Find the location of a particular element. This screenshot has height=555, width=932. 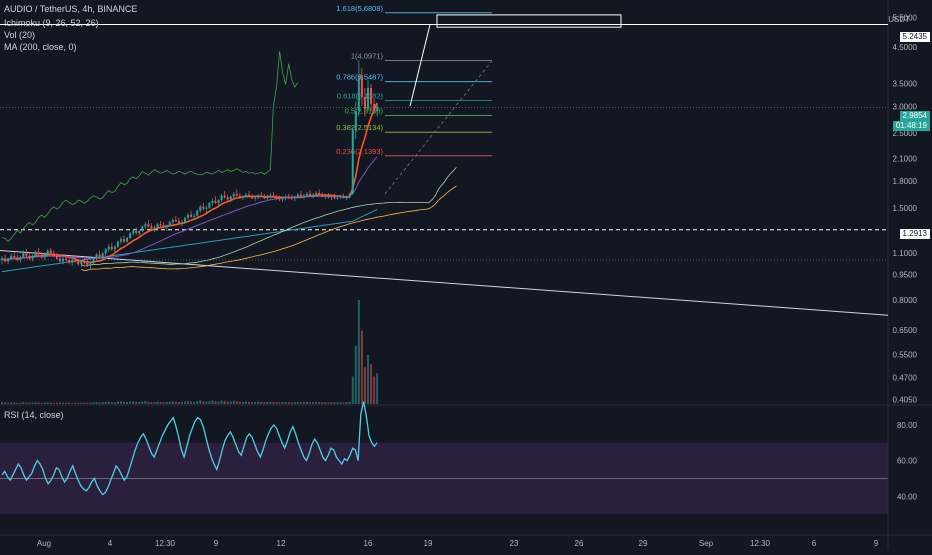

price-tick-label: 2.1000 is located at coordinates (905, 159).